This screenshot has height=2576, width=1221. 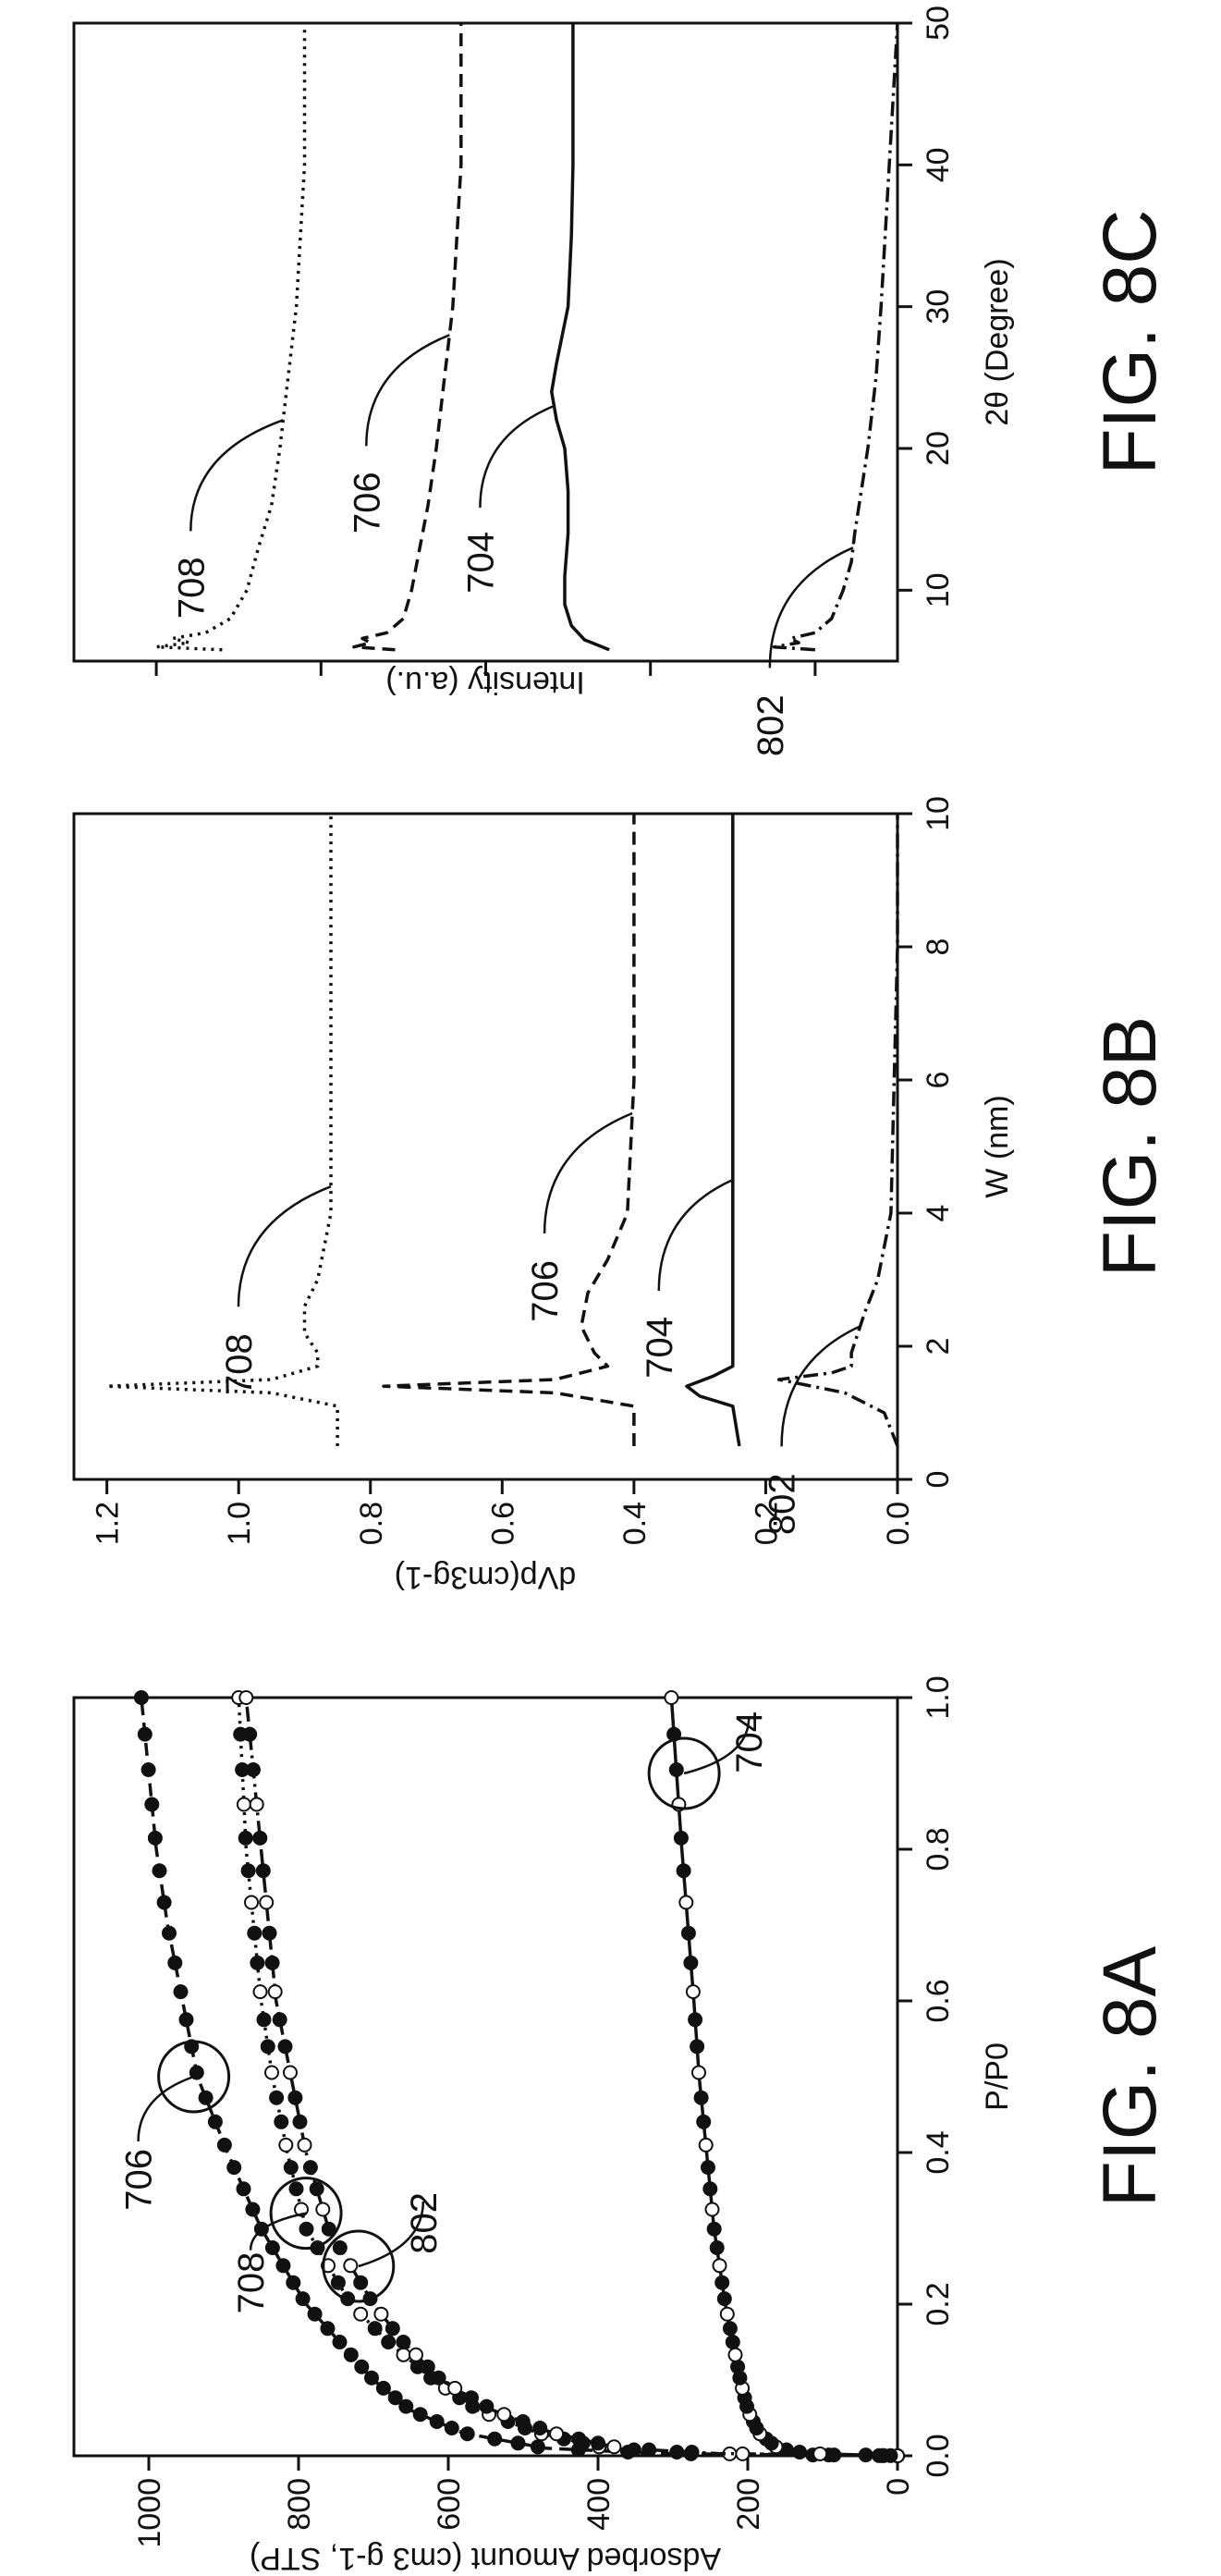 What do you see at coordinates (486, 1578) in the screenshot?
I see `y-axis-title-8b: dVp(cm3g-1)` at bounding box center [486, 1578].